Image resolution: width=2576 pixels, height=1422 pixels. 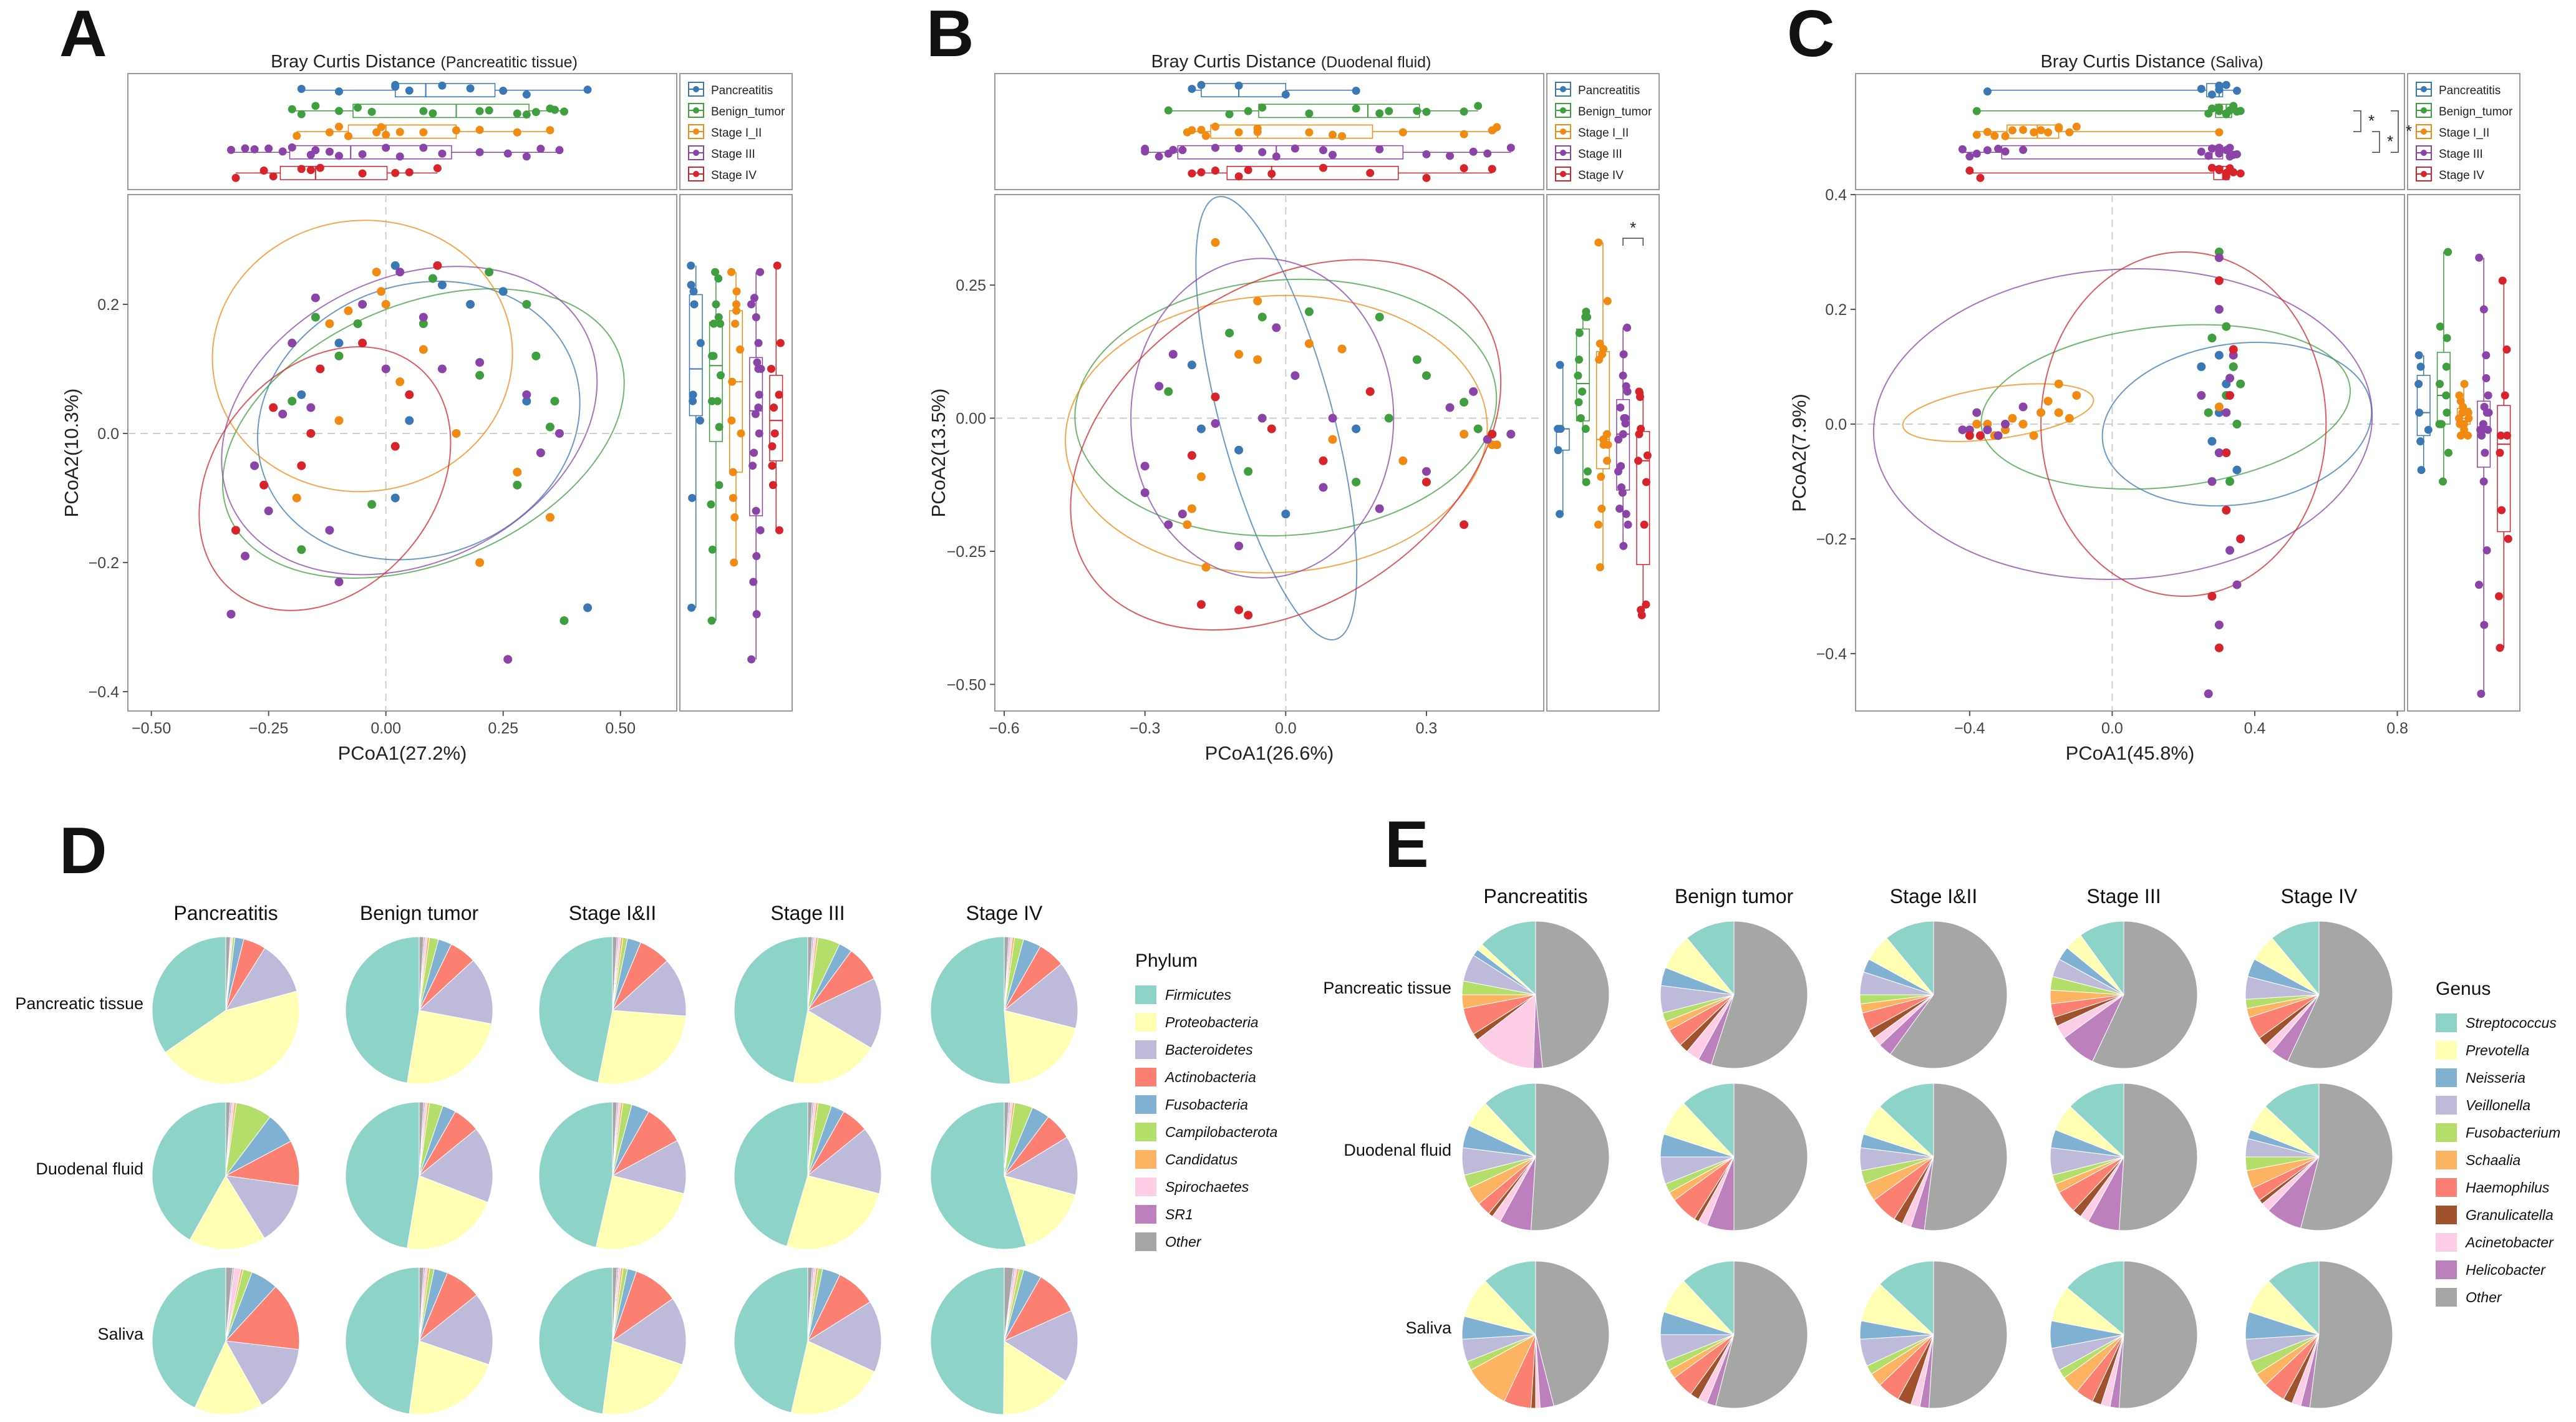 What do you see at coordinates (1799, 453) in the screenshot?
I see `y-axis-label: PCoA2(7.9%)` at bounding box center [1799, 453].